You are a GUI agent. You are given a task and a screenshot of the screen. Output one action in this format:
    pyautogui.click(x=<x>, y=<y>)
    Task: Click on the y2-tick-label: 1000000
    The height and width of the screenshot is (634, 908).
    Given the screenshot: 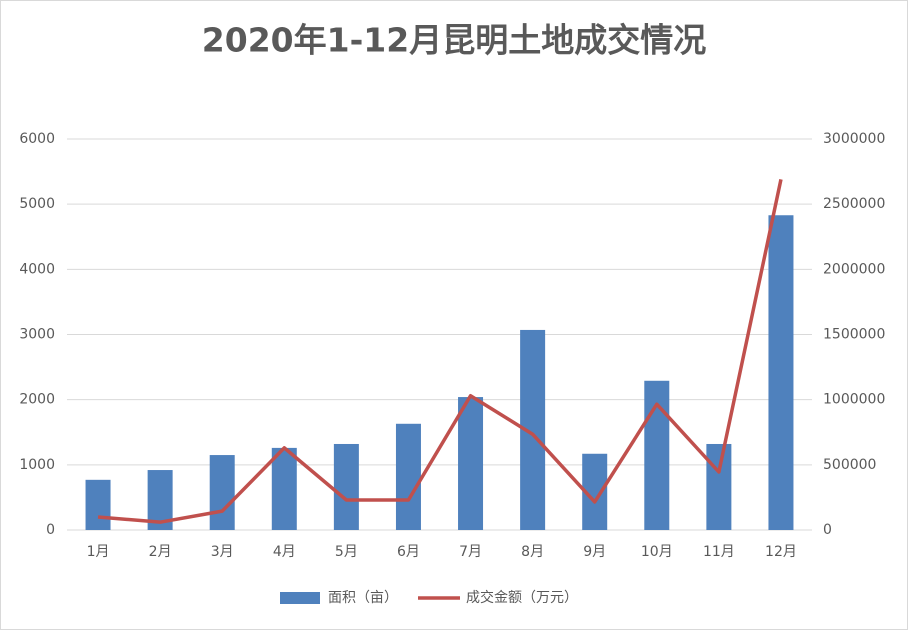 What is the action you would take?
    pyautogui.click(x=854, y=400)
    